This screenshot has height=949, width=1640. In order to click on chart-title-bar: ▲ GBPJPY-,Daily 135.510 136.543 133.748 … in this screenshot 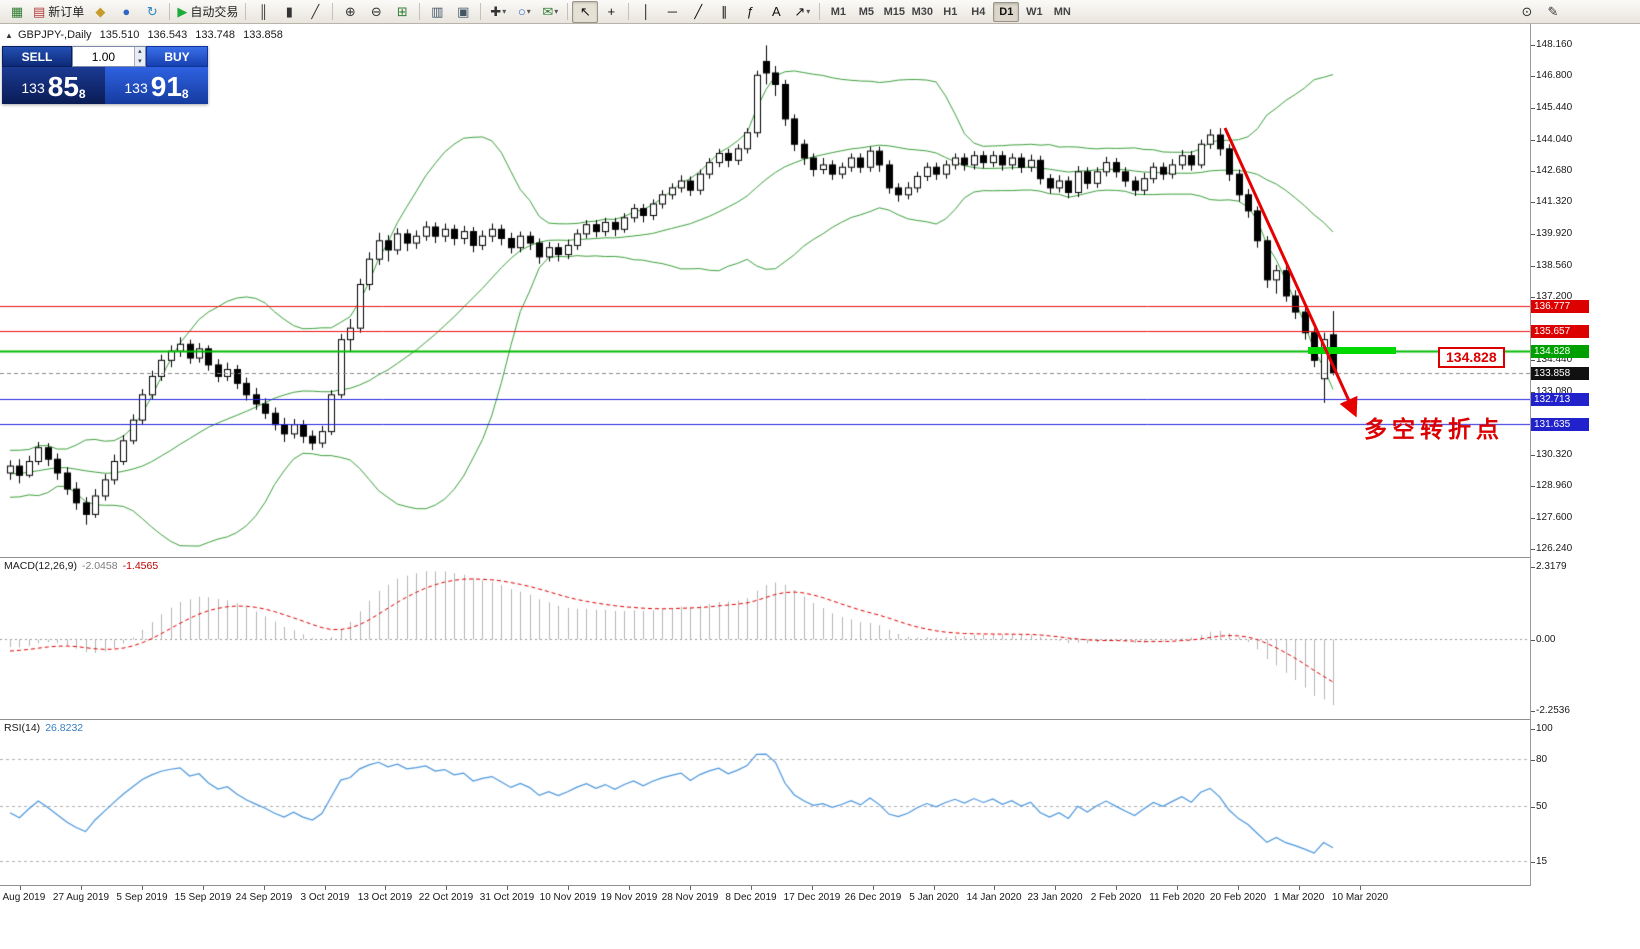, I will do `click(146, 35)`.